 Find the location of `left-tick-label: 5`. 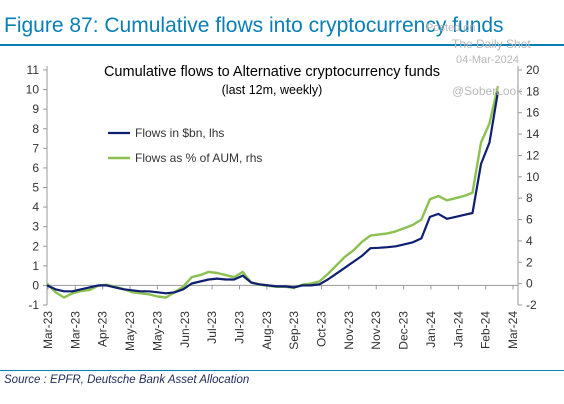

left-tick-label: 5 is located at coordinates (35, 188).